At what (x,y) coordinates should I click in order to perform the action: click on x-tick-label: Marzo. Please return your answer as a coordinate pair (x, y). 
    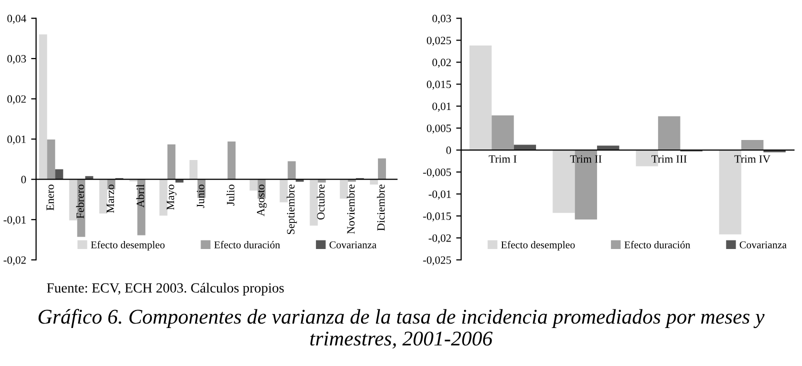
    Looking at the image, I should click on (110, 198).